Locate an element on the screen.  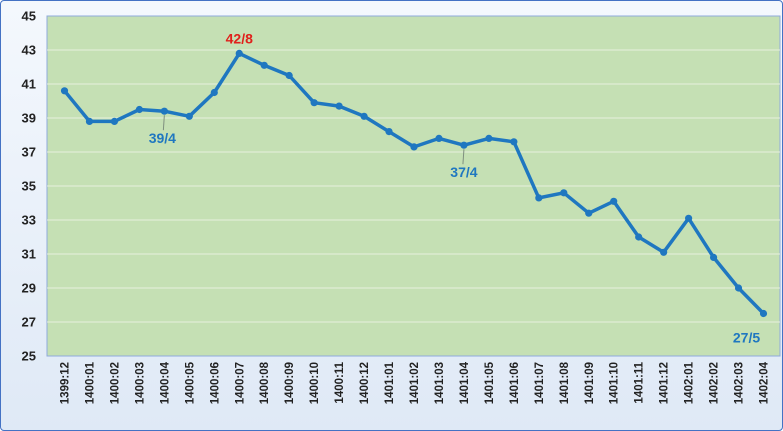
x-tick-label-1400-05: 1400:05 is located at coordinates (190, 382).